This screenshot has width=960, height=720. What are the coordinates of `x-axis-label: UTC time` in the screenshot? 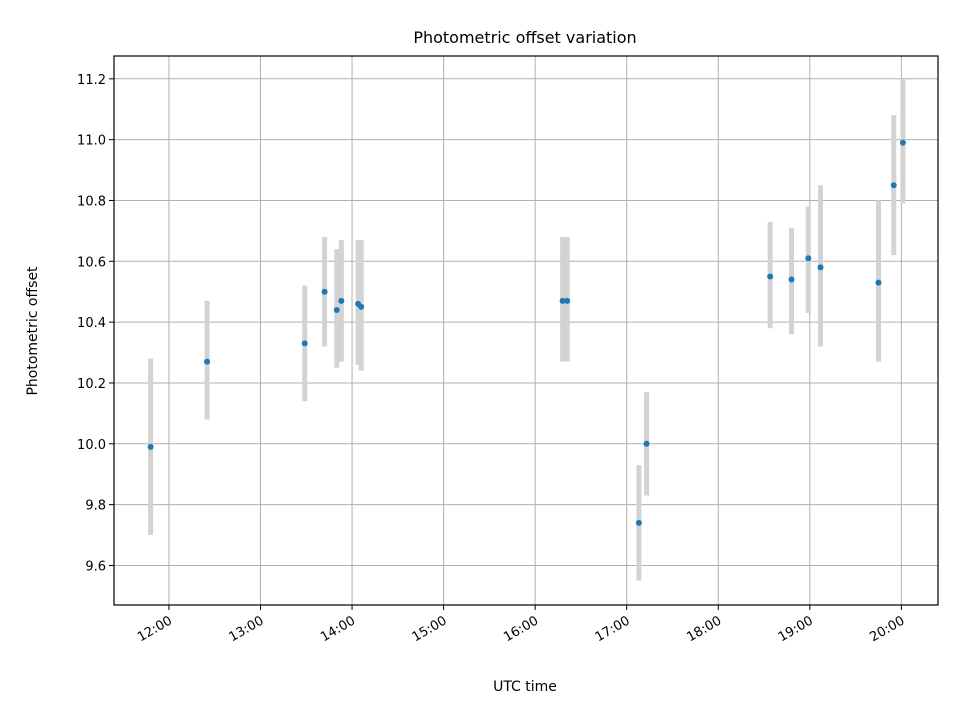 It's located at (525, 687).